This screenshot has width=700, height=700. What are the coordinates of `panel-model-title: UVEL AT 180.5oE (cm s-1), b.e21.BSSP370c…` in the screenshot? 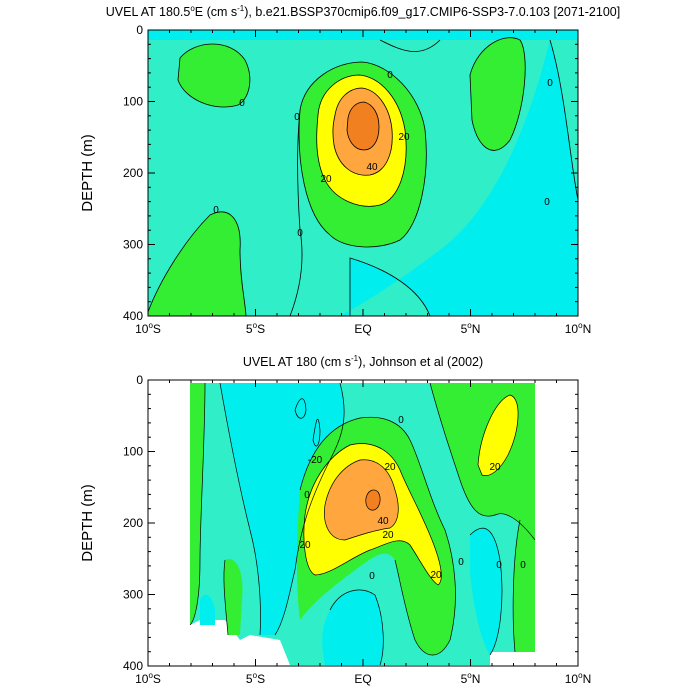 It's located at (363, 11).